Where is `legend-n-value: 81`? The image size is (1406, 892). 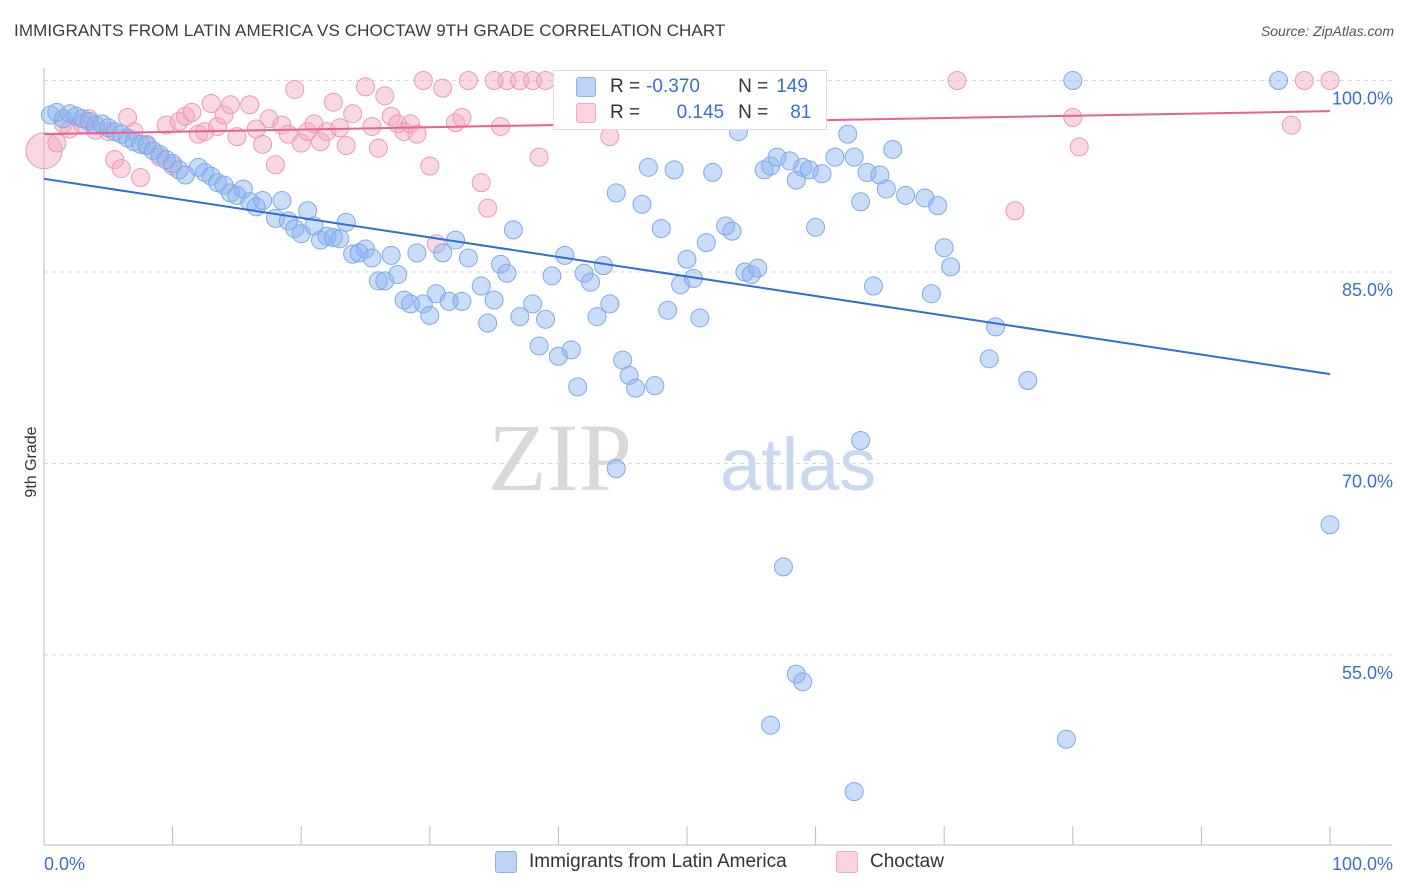 legend-n-value: 81 is located at coordinates (801, 112).